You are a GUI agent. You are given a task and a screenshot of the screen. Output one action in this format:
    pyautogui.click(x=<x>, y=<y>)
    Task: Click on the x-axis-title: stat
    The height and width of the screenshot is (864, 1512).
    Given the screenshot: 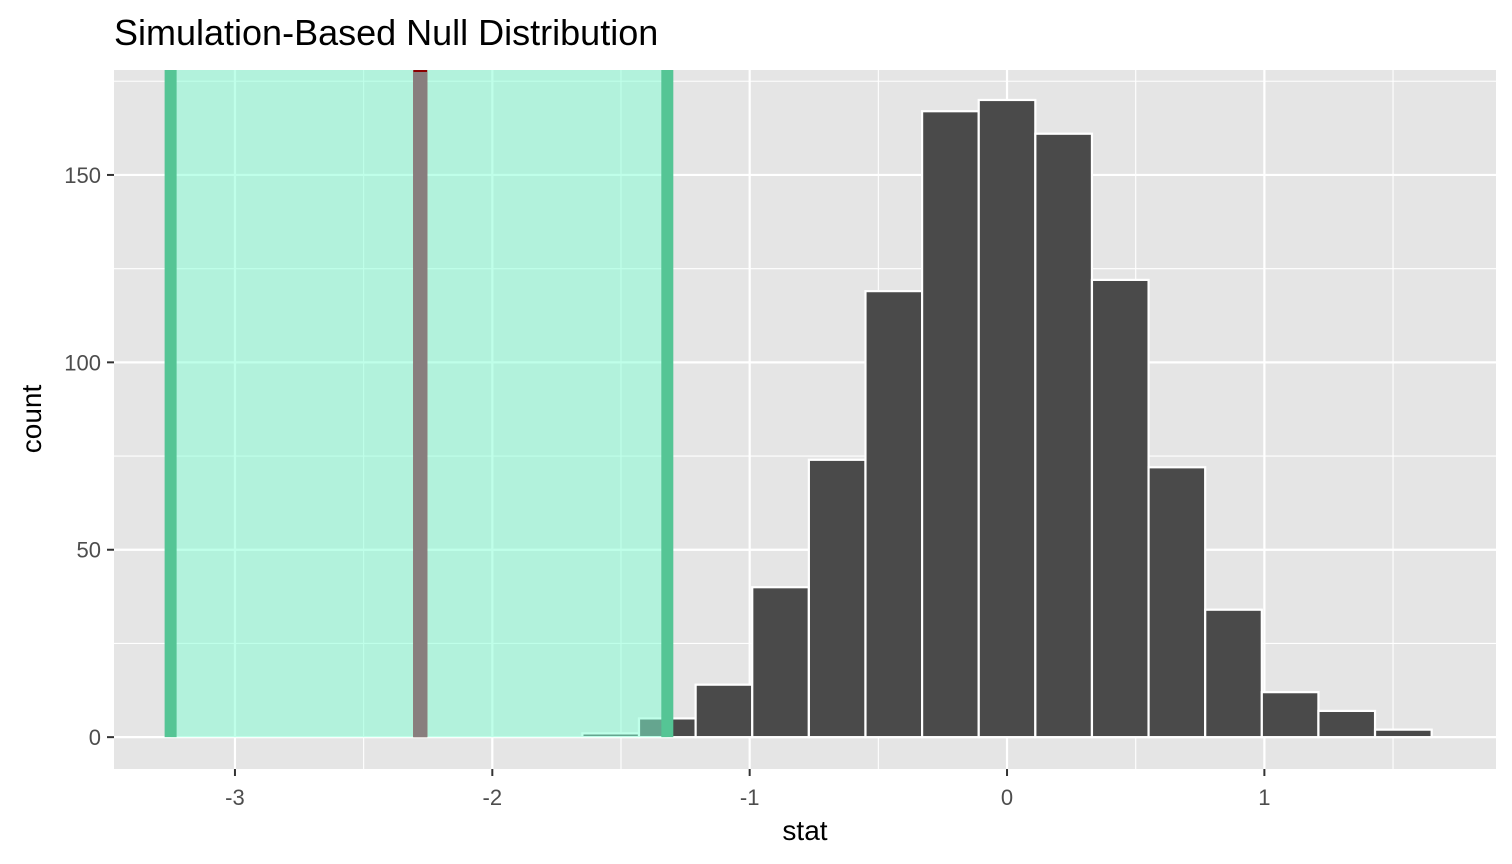 What is the action you would take?
    pyautogui.click(x=804, y=830)
    